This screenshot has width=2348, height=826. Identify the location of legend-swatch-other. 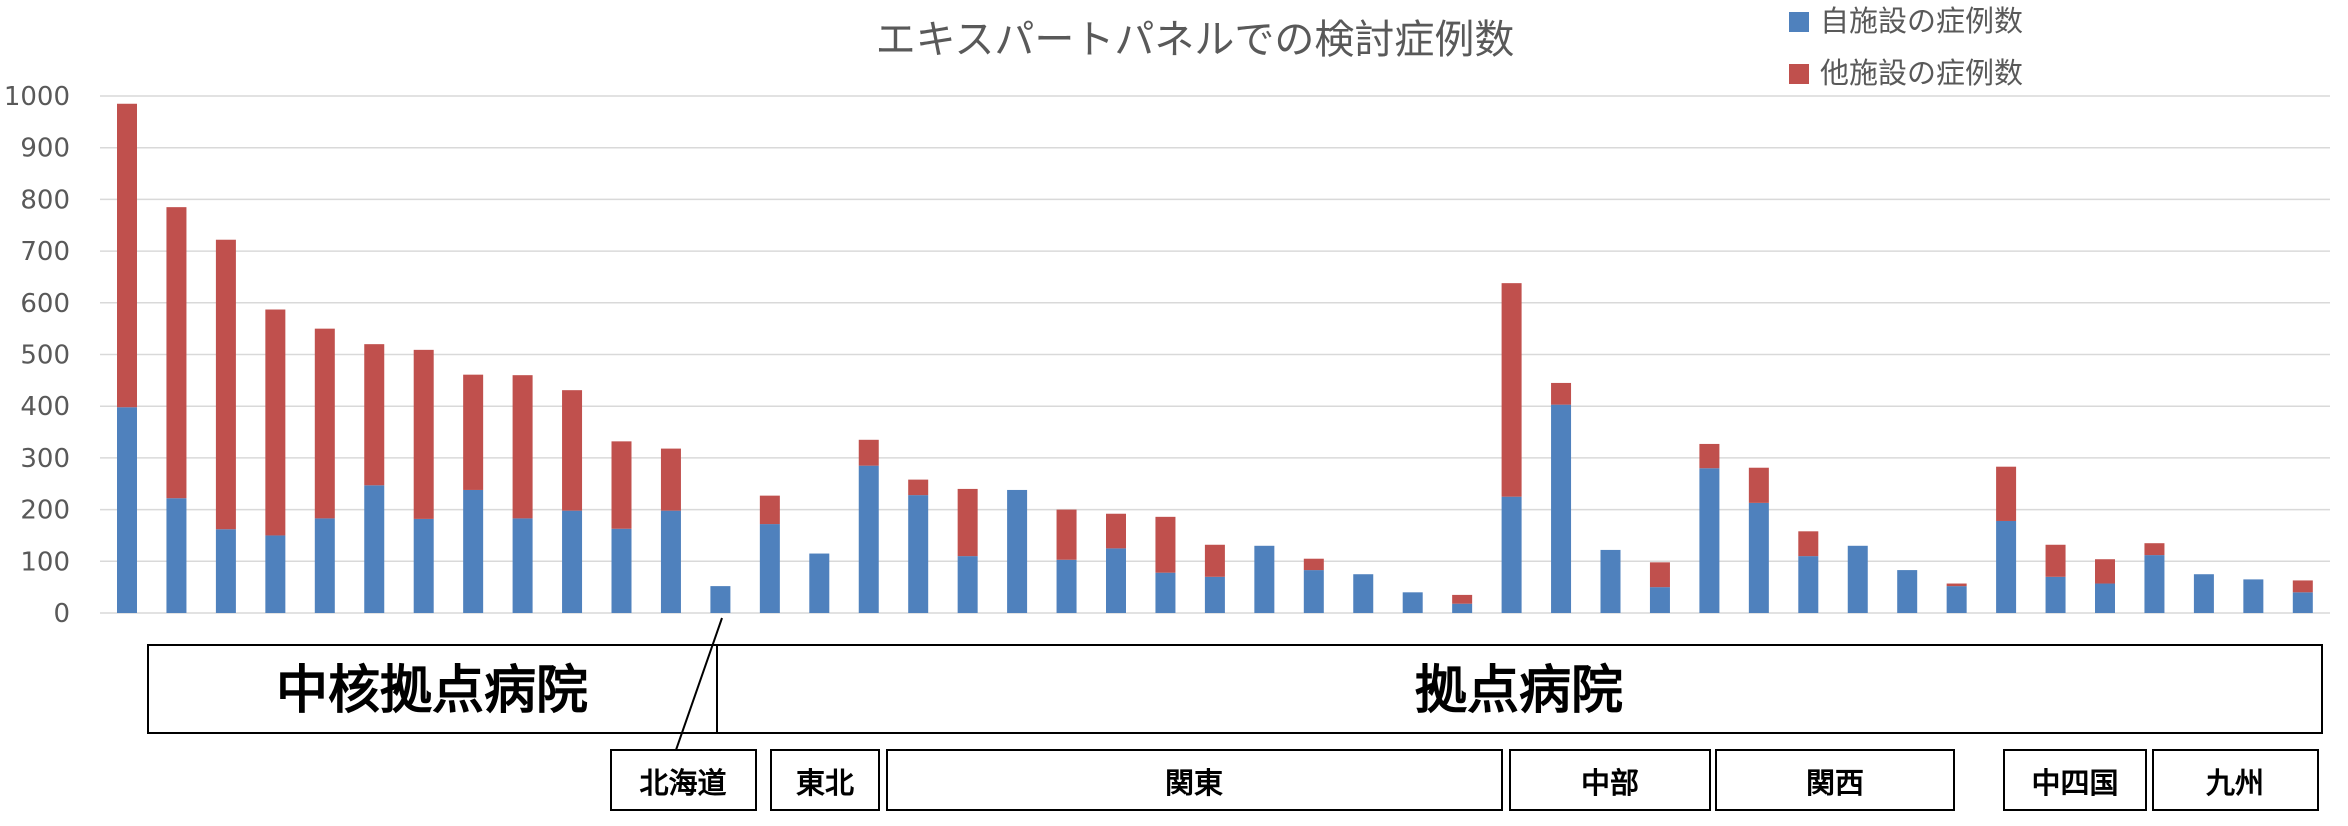
(1799, 74).